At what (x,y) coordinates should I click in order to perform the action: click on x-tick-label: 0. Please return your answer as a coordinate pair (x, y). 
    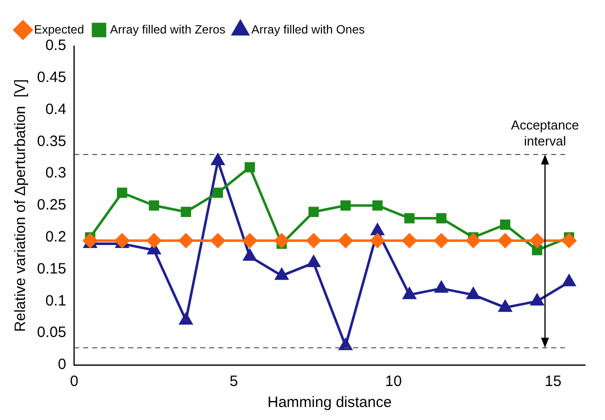
    Looking at the image, I should click on (74, 381).